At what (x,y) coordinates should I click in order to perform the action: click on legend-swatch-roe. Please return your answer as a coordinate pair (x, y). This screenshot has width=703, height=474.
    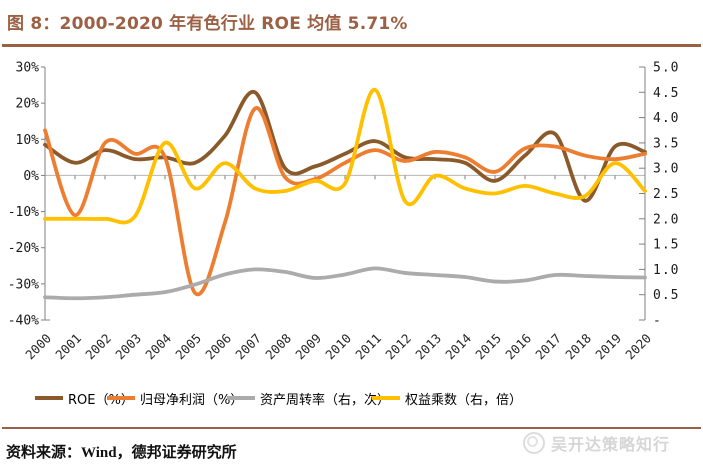
    Looking at the image, I should click on (49, 398).